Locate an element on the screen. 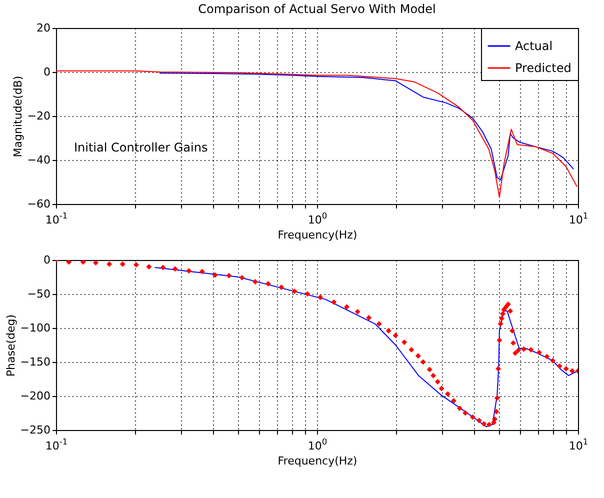  y-tick-label: −20 is located at coordinates (38, 116).